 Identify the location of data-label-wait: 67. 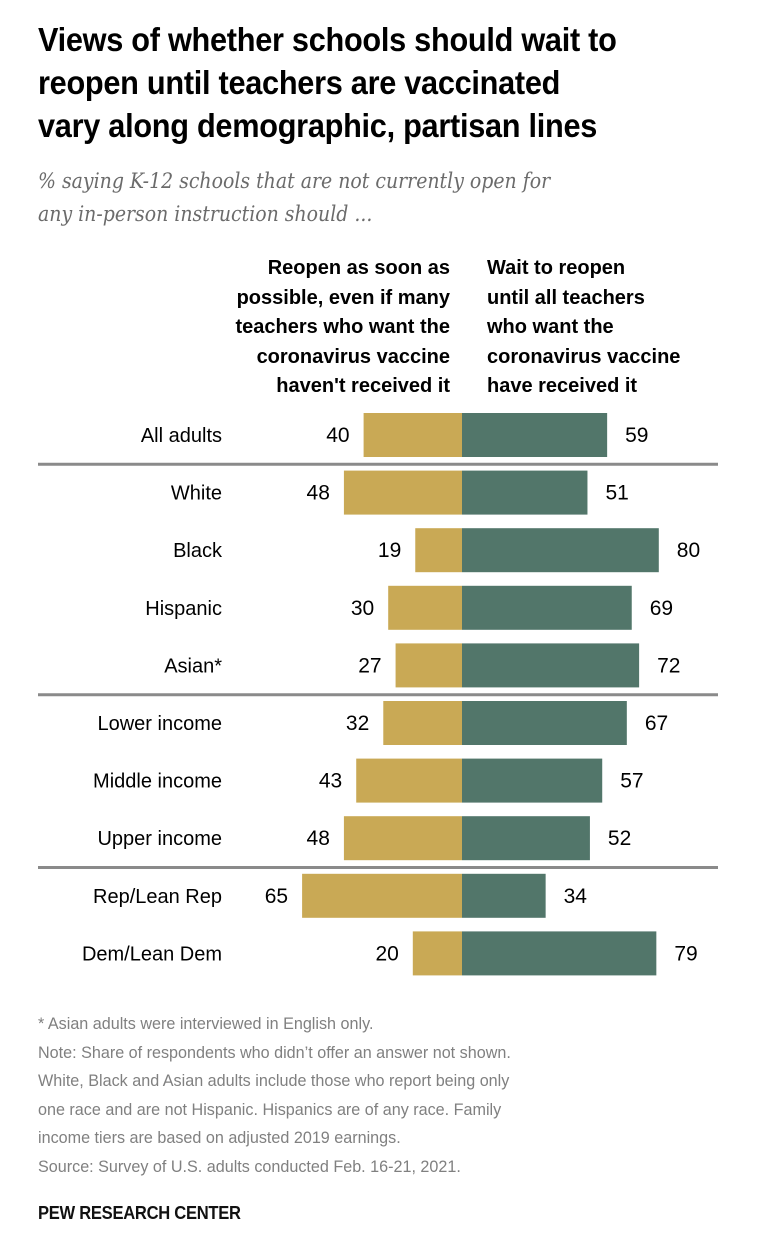
(656, 723).